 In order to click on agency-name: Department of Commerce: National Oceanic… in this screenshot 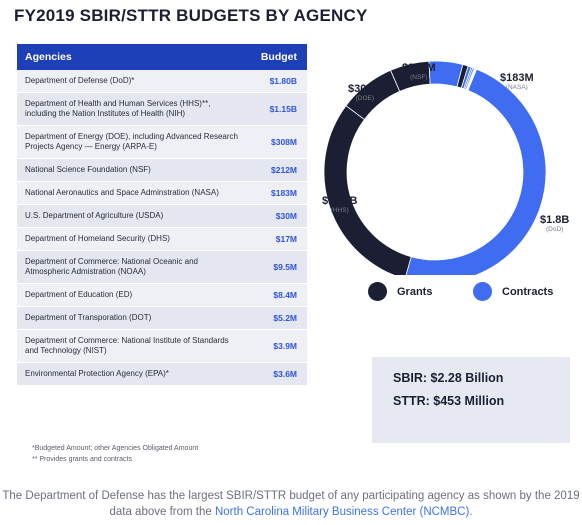, I will do `click(111, 266)`.